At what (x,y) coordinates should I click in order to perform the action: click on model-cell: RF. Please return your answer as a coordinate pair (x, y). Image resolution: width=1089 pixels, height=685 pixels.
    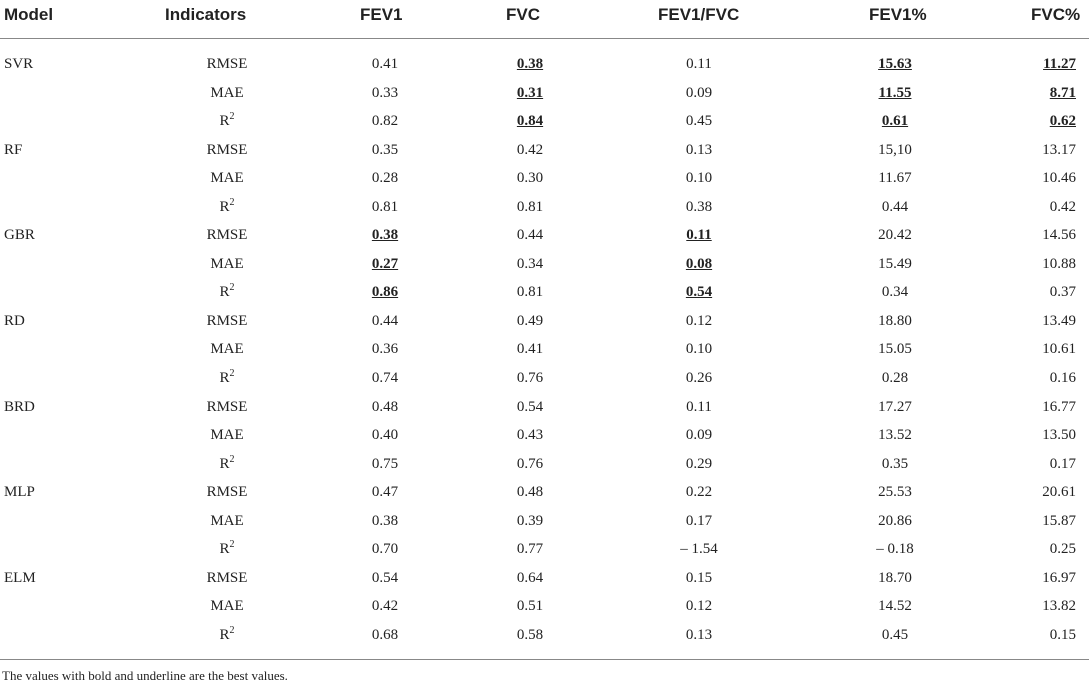
    Looking at the image, I should click on (13, 149).